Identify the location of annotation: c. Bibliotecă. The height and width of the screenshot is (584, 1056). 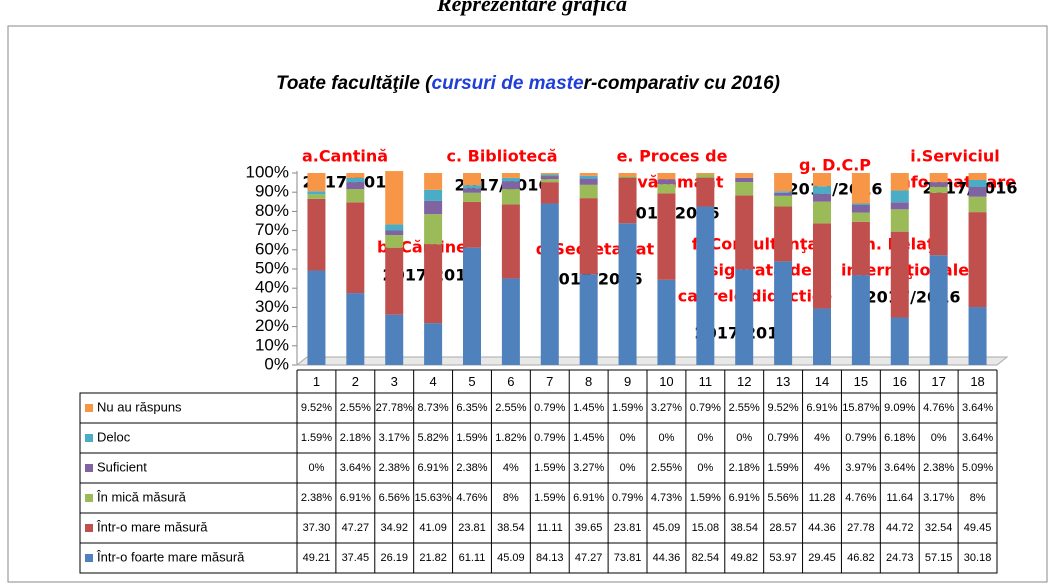
(501, 156).